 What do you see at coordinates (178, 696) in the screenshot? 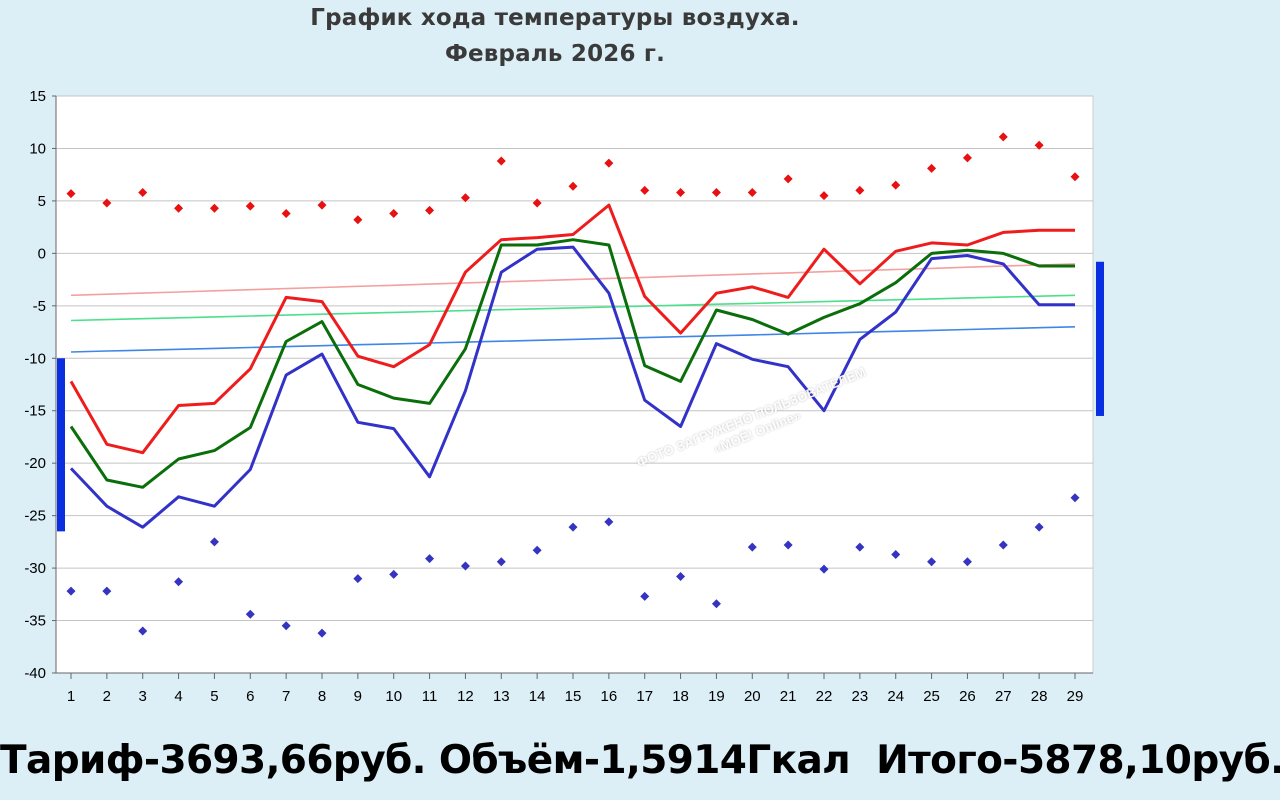
I see `x-tick-label: 4` at bounding box center [178, 696].